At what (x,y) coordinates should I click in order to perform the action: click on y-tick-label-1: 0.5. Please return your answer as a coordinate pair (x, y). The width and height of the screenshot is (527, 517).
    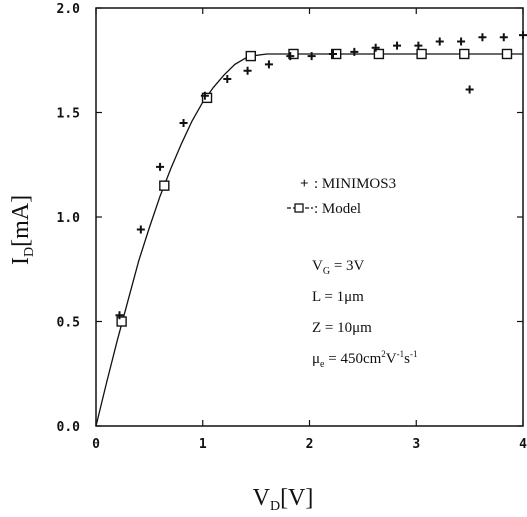
    Looking at the image, I should click on (68, 323).